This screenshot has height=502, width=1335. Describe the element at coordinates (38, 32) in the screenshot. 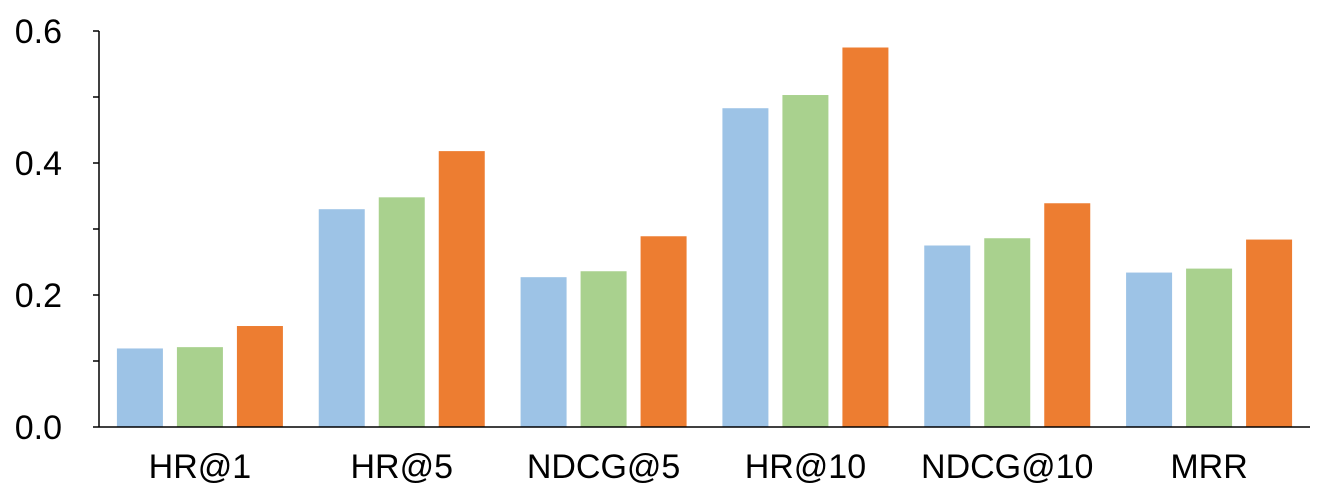

I see `y-tick-label: 0.6` at that location.